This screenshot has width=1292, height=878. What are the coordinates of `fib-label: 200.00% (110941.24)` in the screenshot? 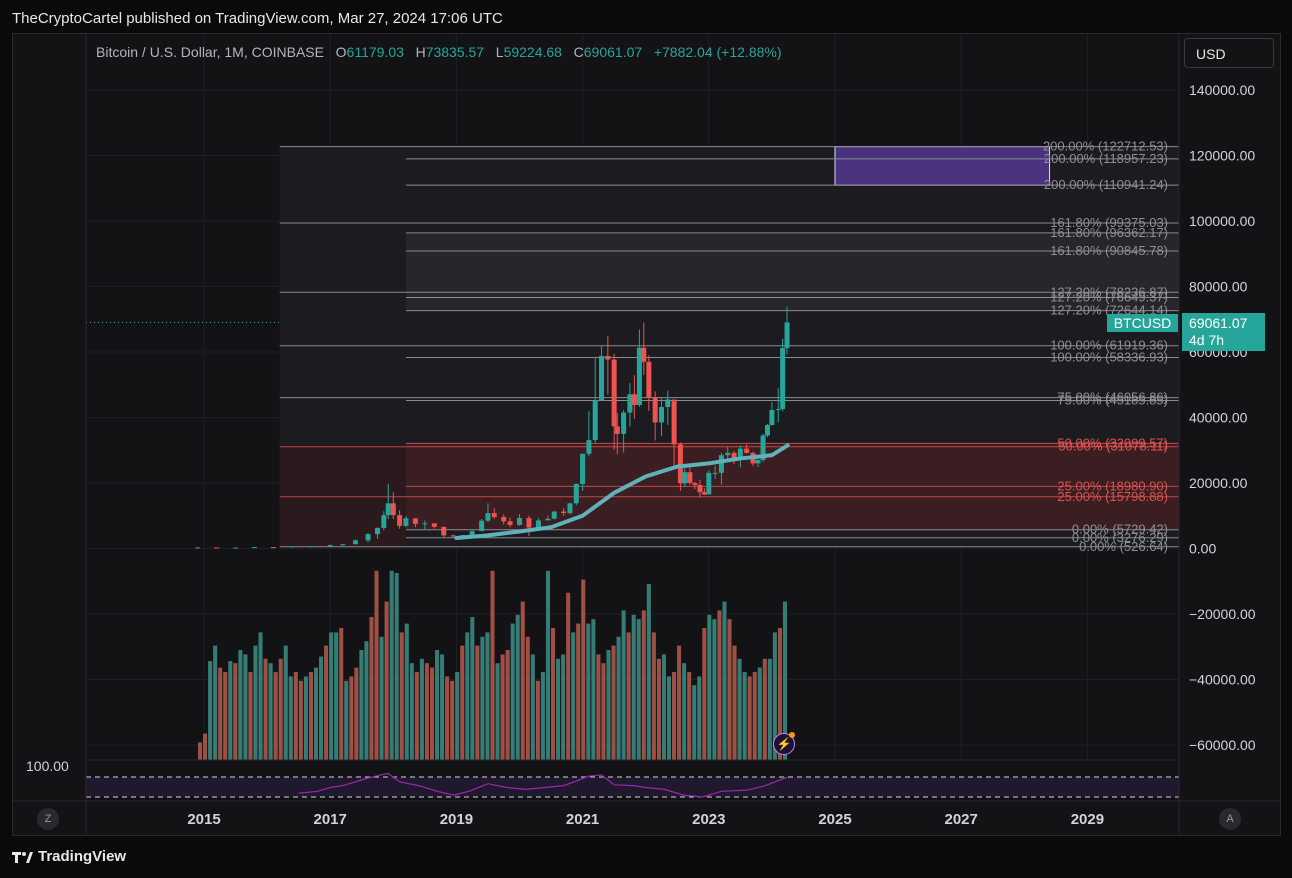 It's located at (1106, 184).